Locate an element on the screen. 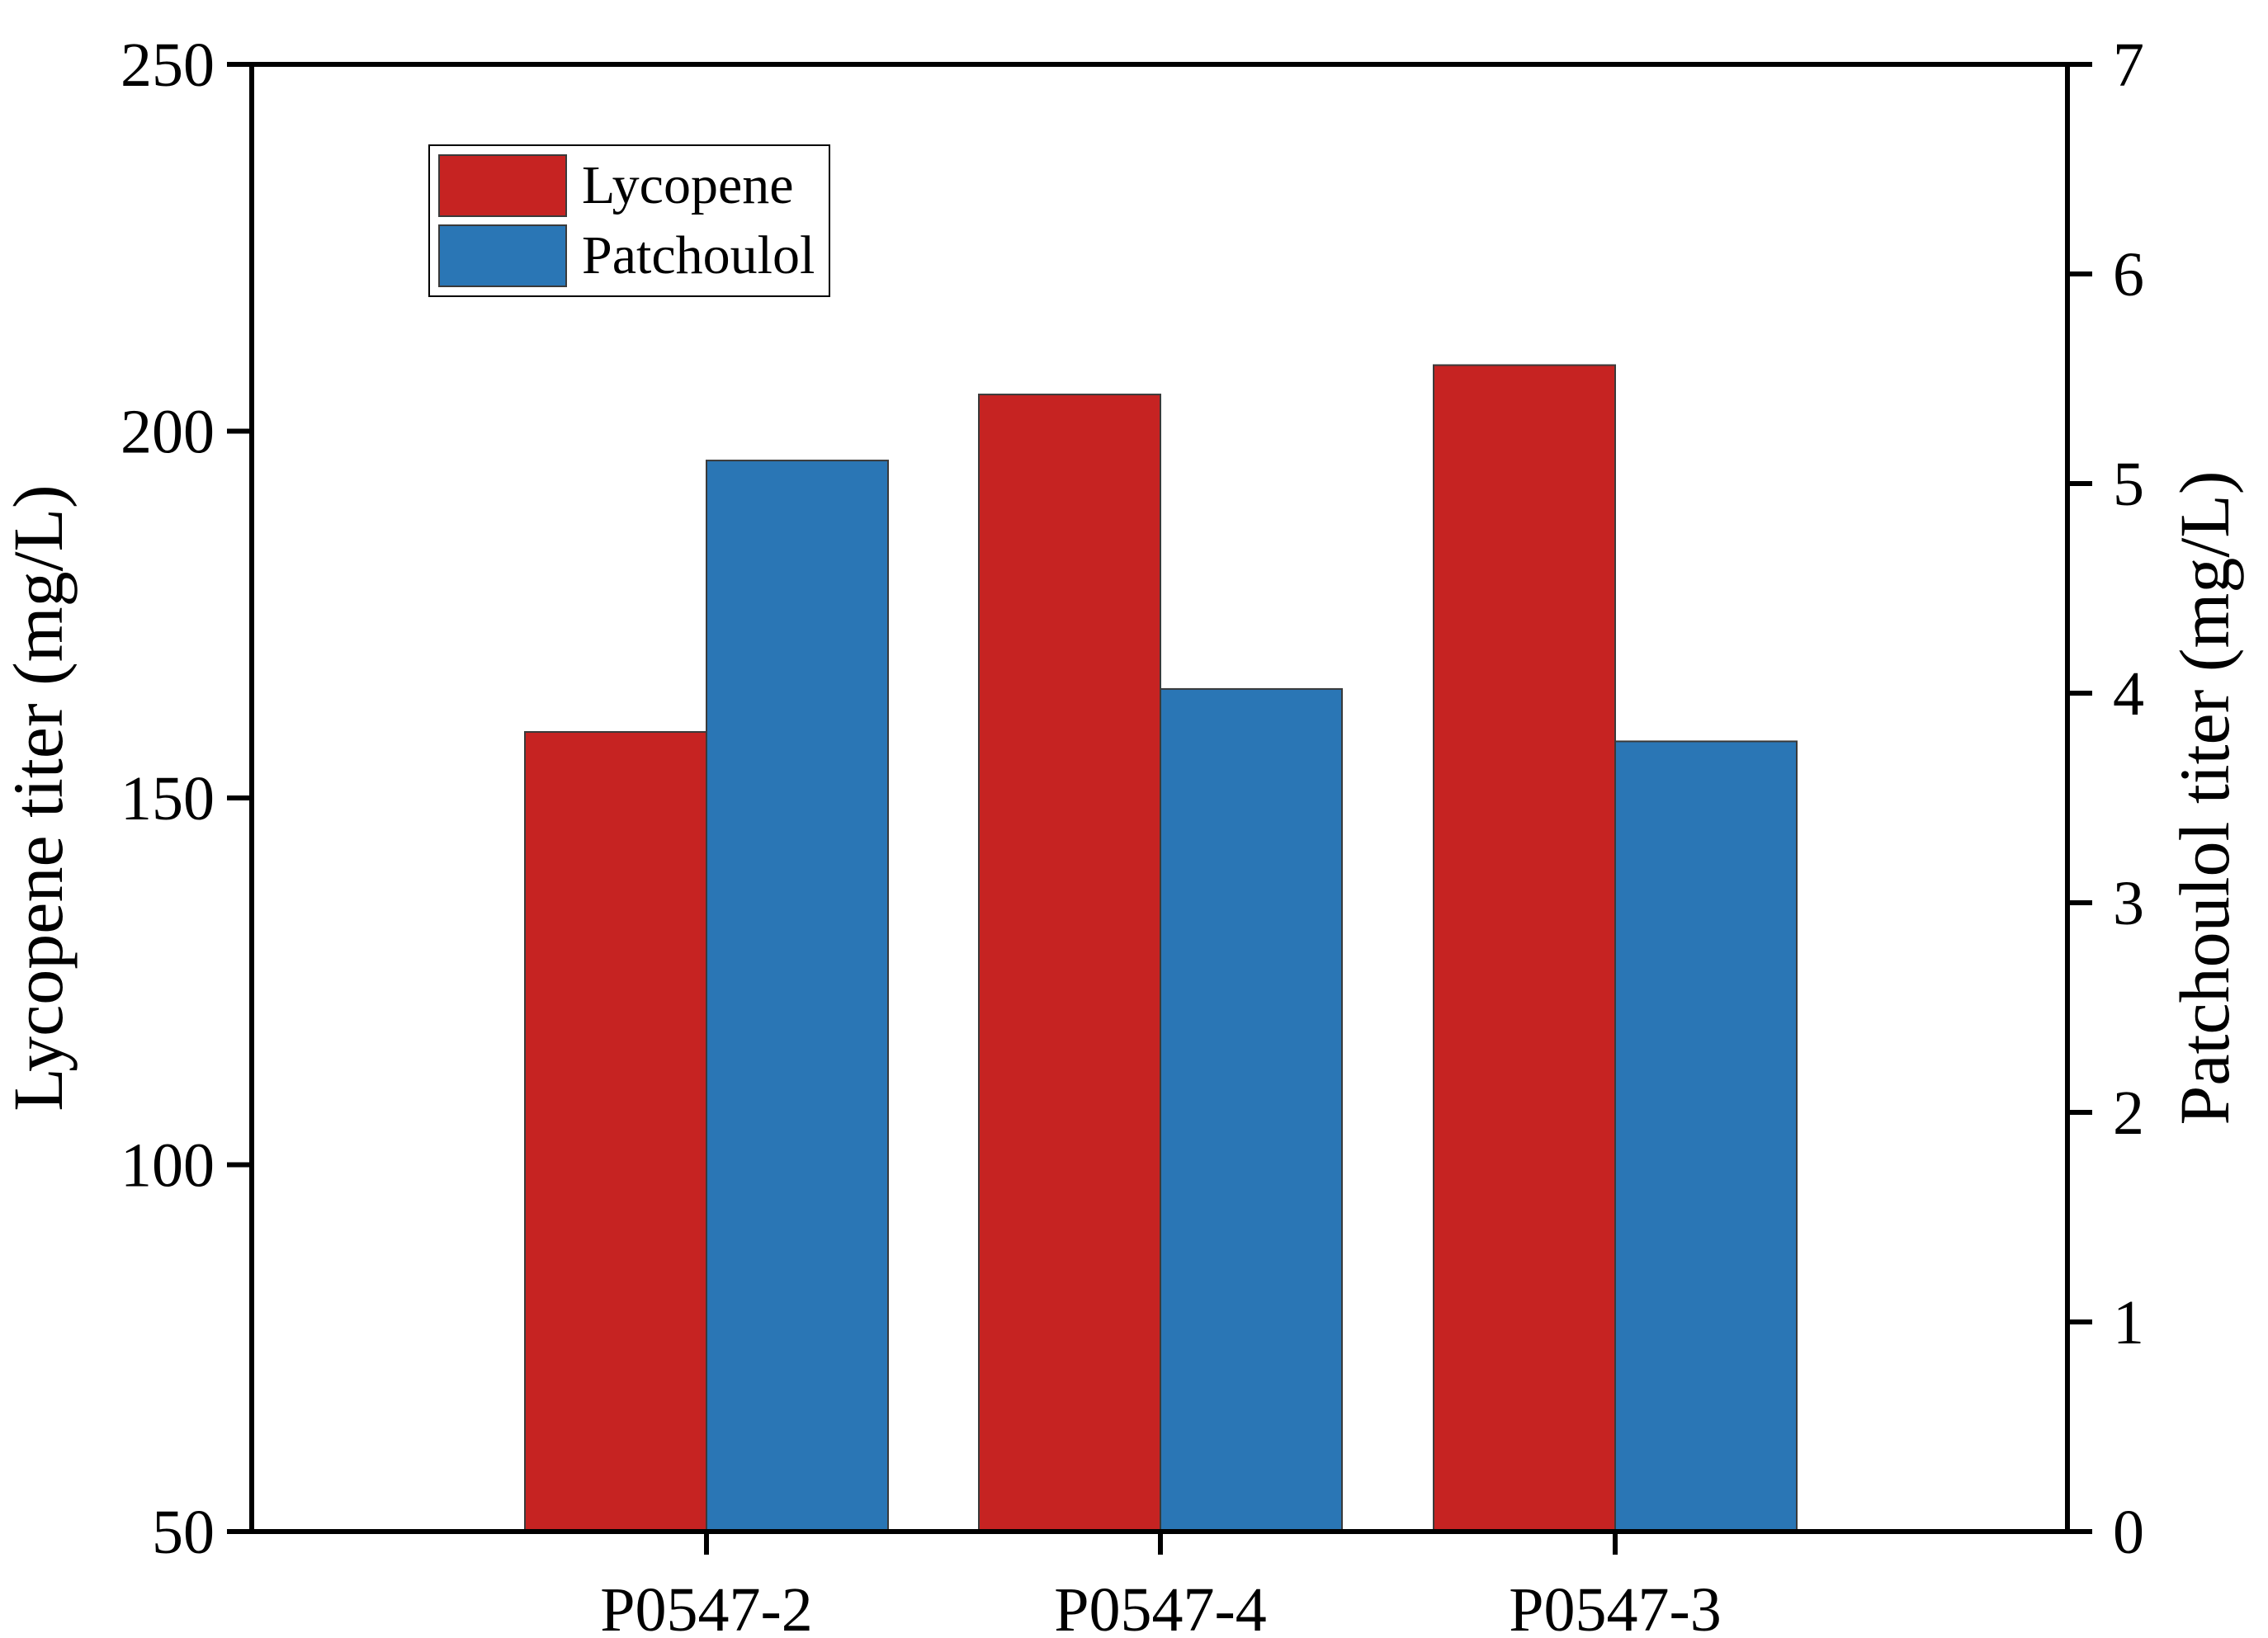  y-left-tick-label: 100 is located at coordinates (167, 1166).